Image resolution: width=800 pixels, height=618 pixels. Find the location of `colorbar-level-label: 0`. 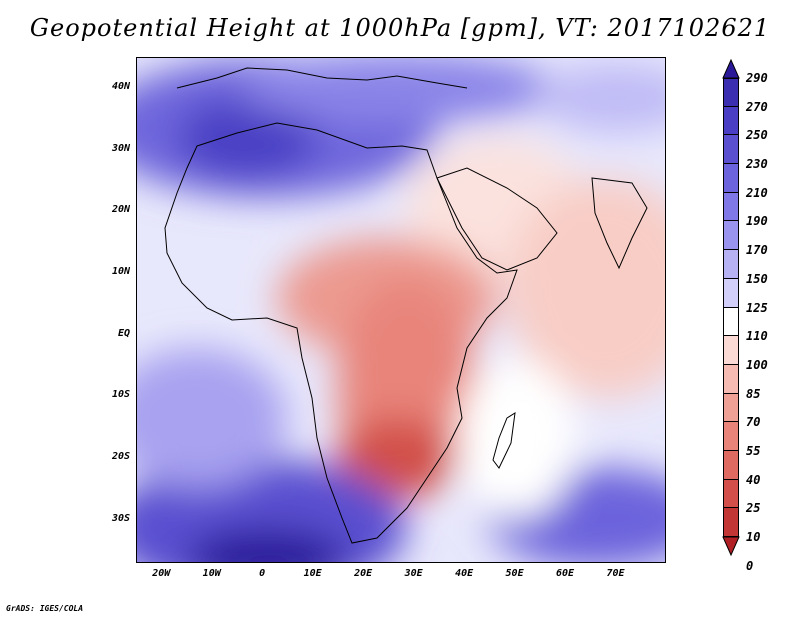

colorbar-level-label: 0 is located at coordinates (750, 565).